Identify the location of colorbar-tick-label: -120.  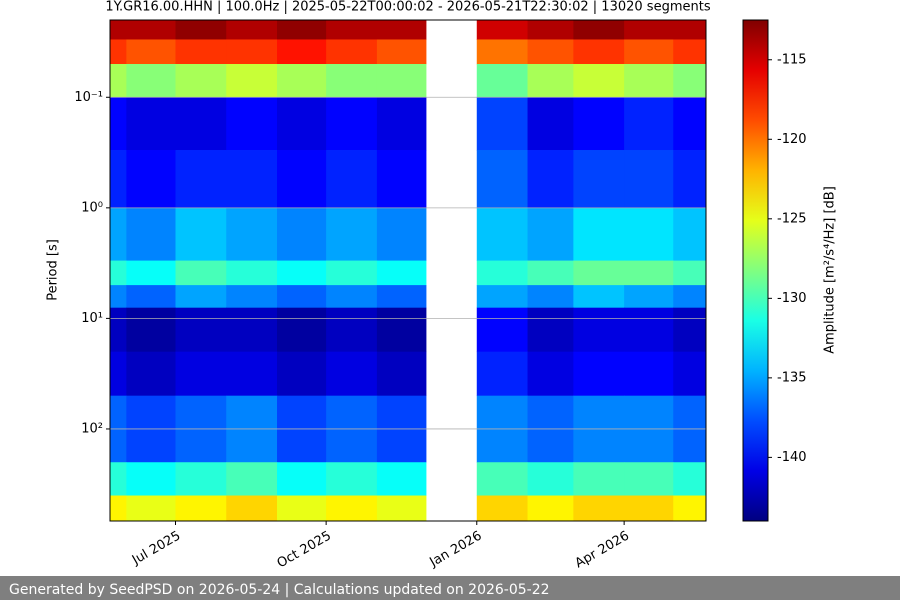
(792, 139).